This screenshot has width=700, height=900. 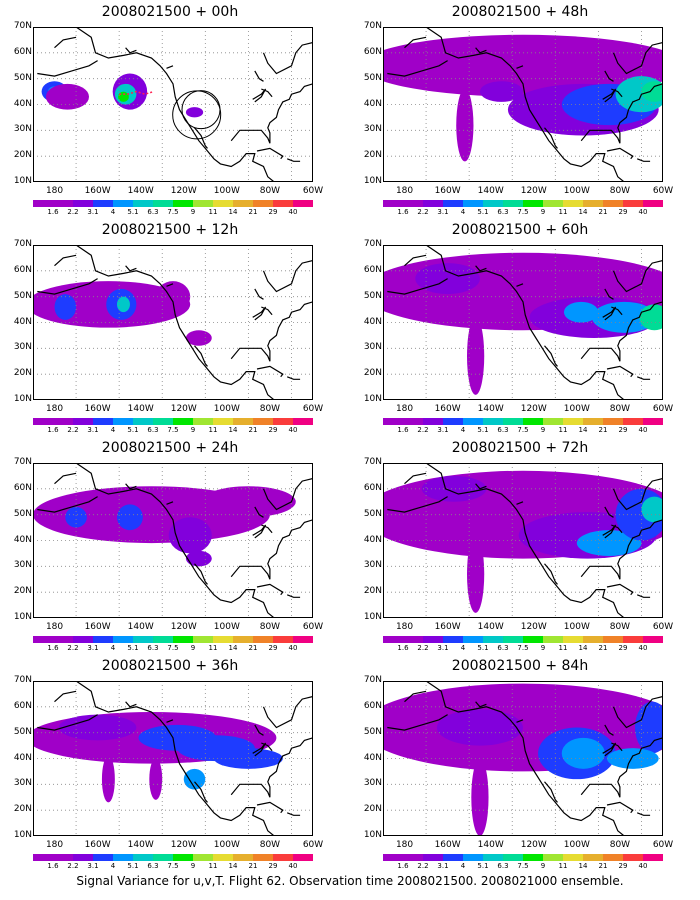 What do you see at coordinates (170, 12) in the screenshot?
I see `chart-title: 2008021500 + 00h` at bounding box center [170, 12].